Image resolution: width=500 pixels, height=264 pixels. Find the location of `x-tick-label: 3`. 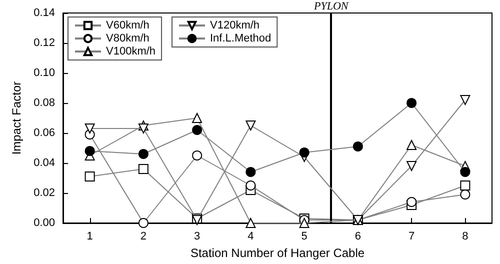

x-tick-label: 3 is located at coordinates (197, 236).